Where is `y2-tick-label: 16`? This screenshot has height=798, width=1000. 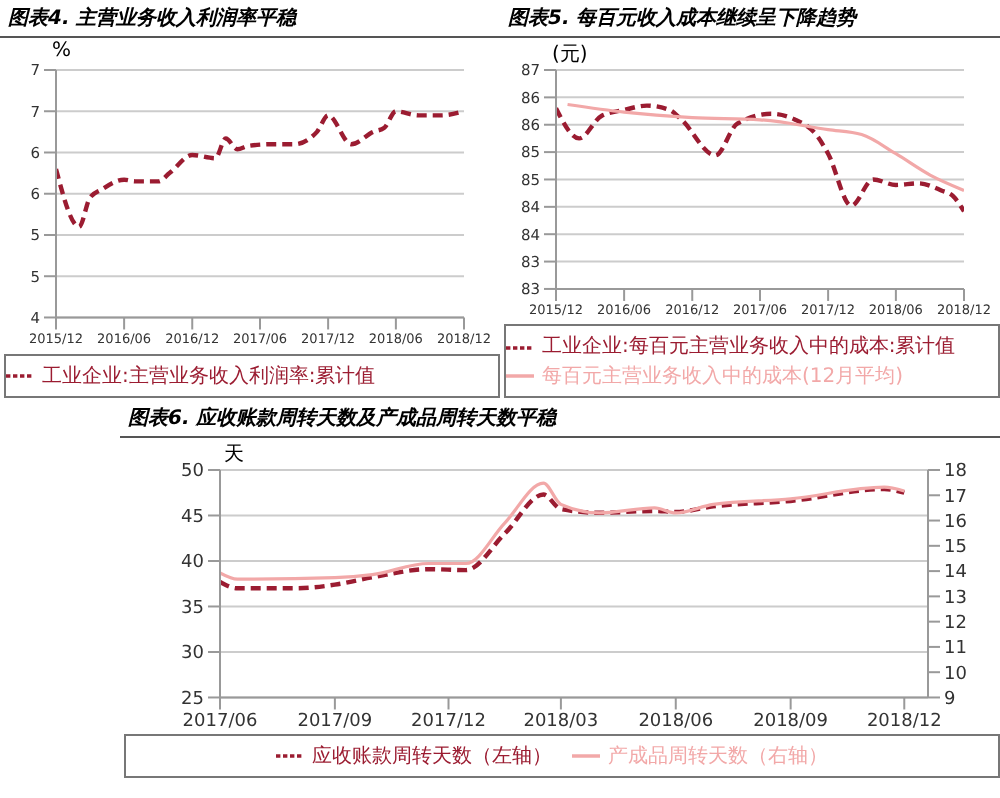
y2-tick-label: 16 is located at coordinates (956, 522).